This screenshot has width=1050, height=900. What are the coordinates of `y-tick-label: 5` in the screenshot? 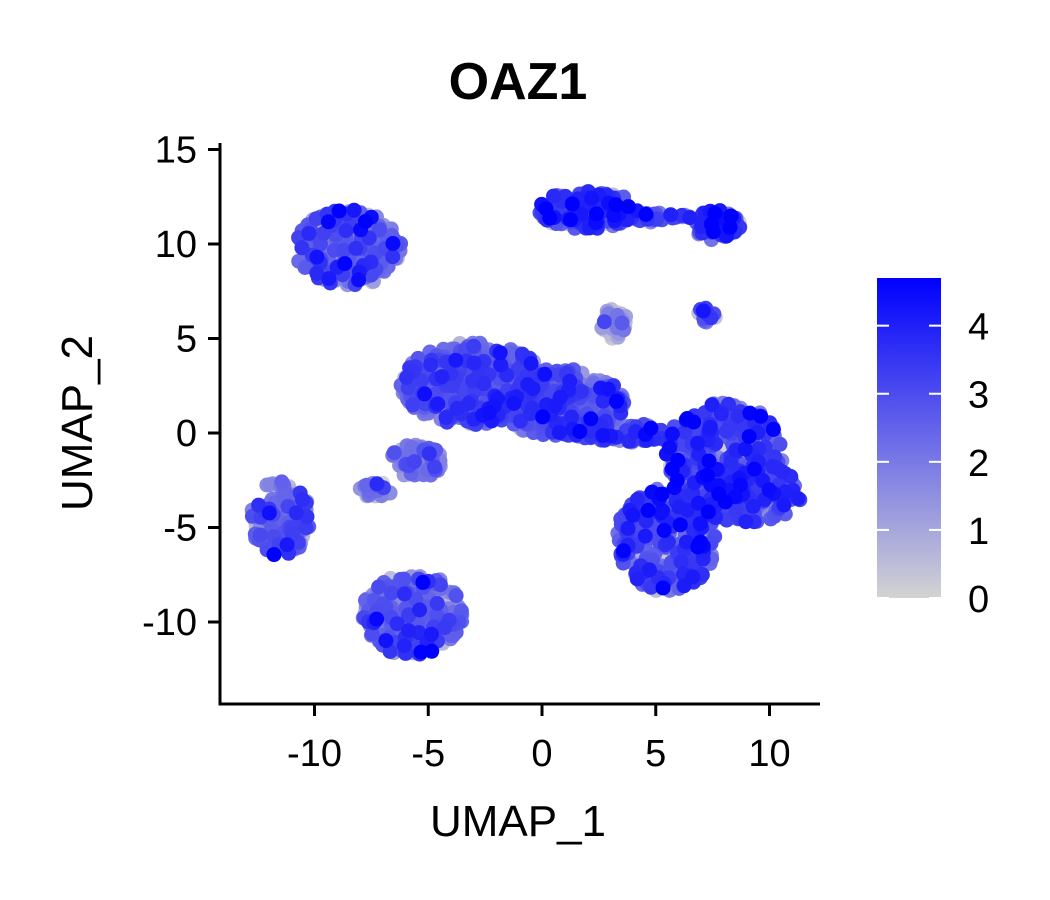 It's located at (186, 340).